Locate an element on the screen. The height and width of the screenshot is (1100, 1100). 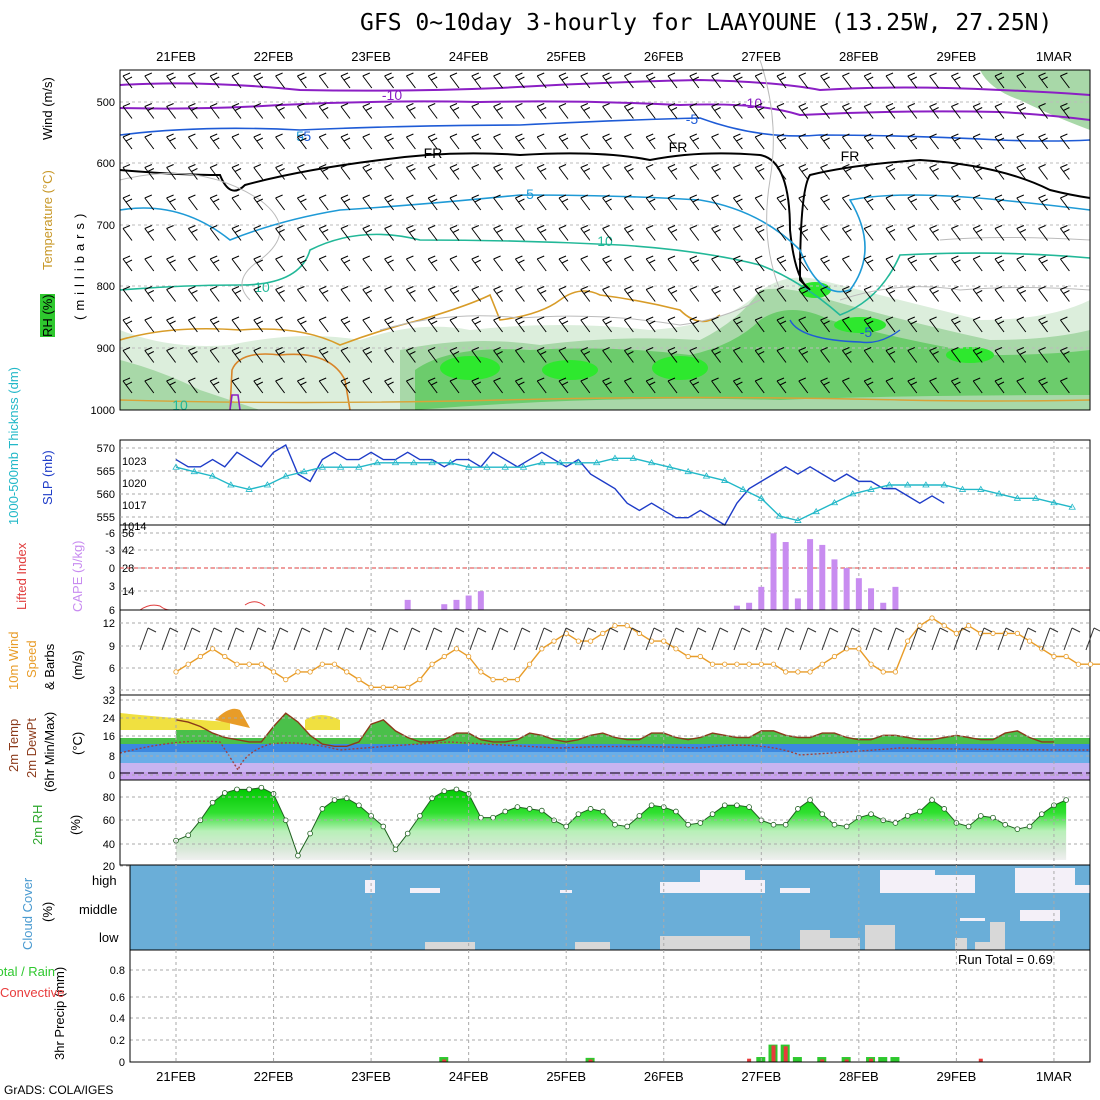
cape-bar is located at coordinates (810, 574).